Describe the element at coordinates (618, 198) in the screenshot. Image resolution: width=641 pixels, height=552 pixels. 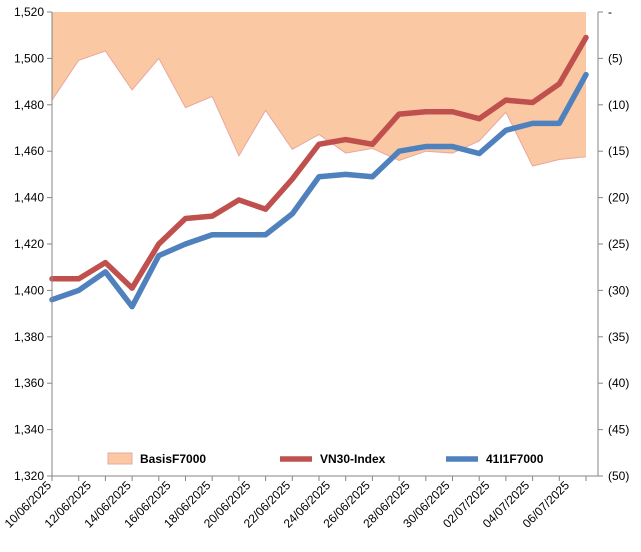
I see `right-tick-label: (20)` at that location.